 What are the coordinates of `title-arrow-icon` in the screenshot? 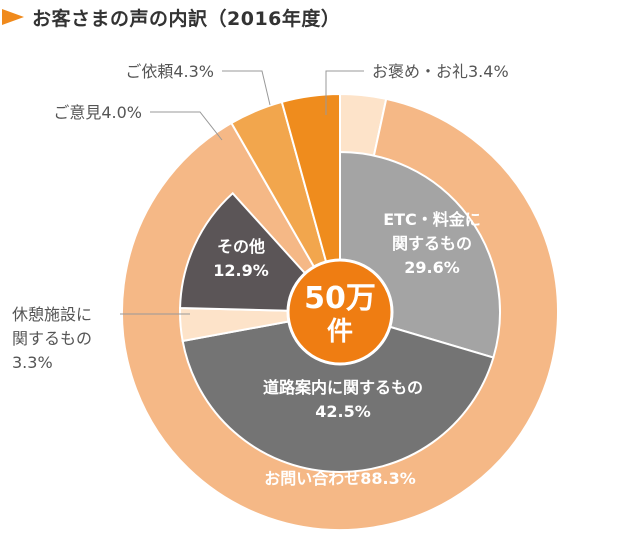 It's located at (13, 17).